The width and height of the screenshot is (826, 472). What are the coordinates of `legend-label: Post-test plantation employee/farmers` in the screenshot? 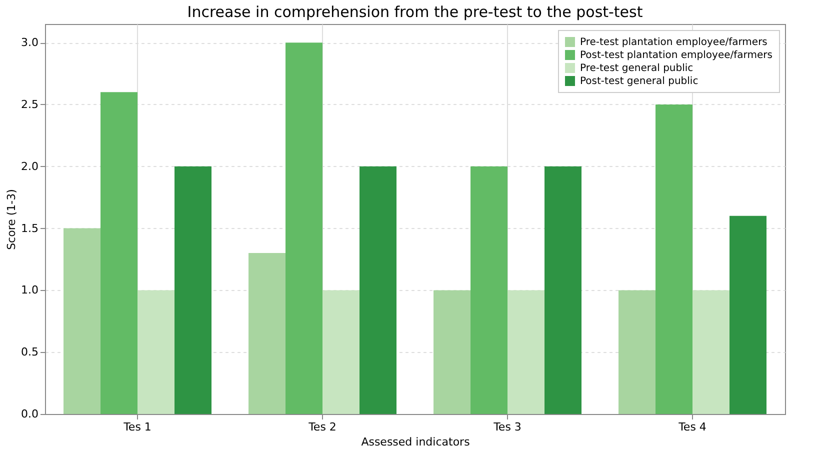 It's located at (676, 55).